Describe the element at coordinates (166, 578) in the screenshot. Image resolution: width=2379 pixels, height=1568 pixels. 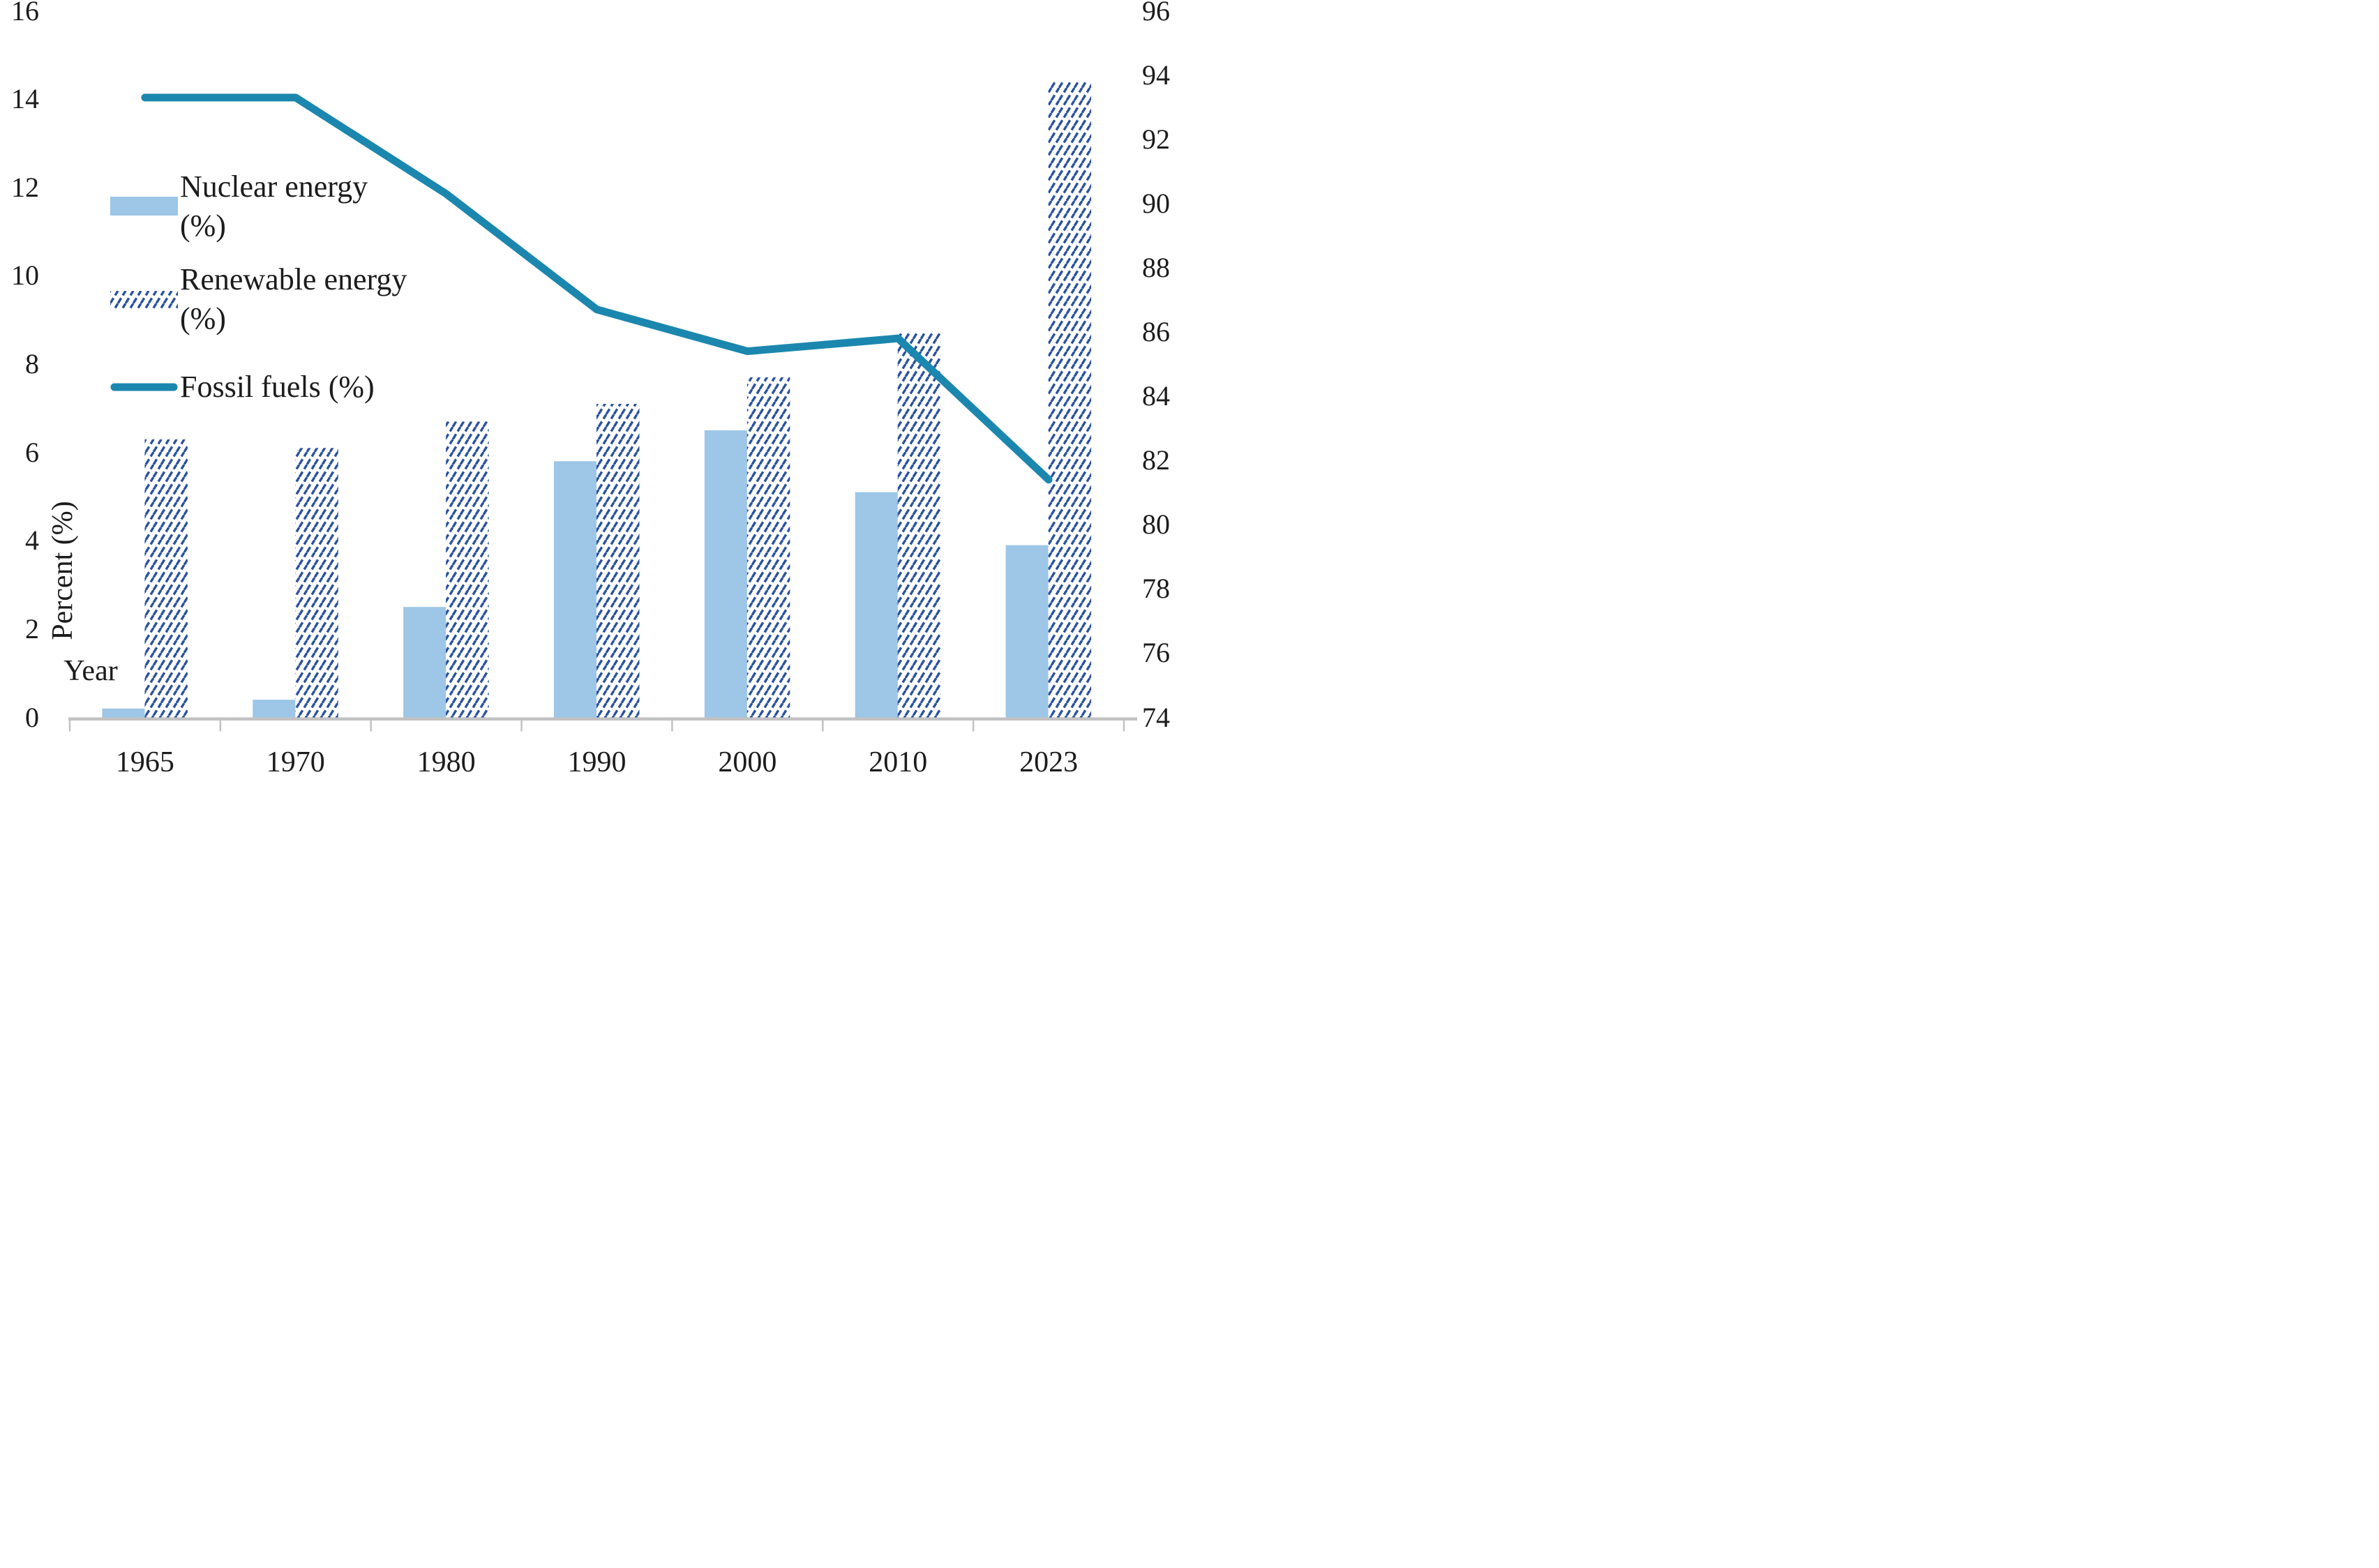
I see `bar-renewable-1965` at that location.